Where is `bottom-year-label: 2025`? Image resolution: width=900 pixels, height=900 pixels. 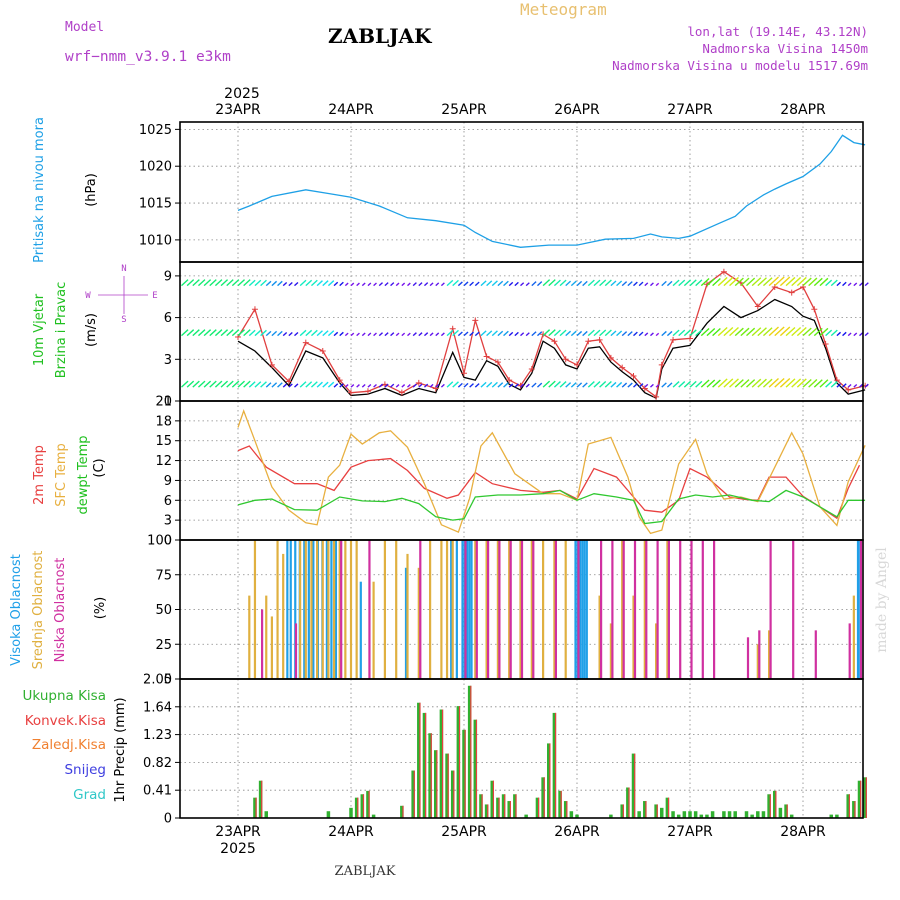 bottom-year-label: 2025 is located at coordinates (238, 849).